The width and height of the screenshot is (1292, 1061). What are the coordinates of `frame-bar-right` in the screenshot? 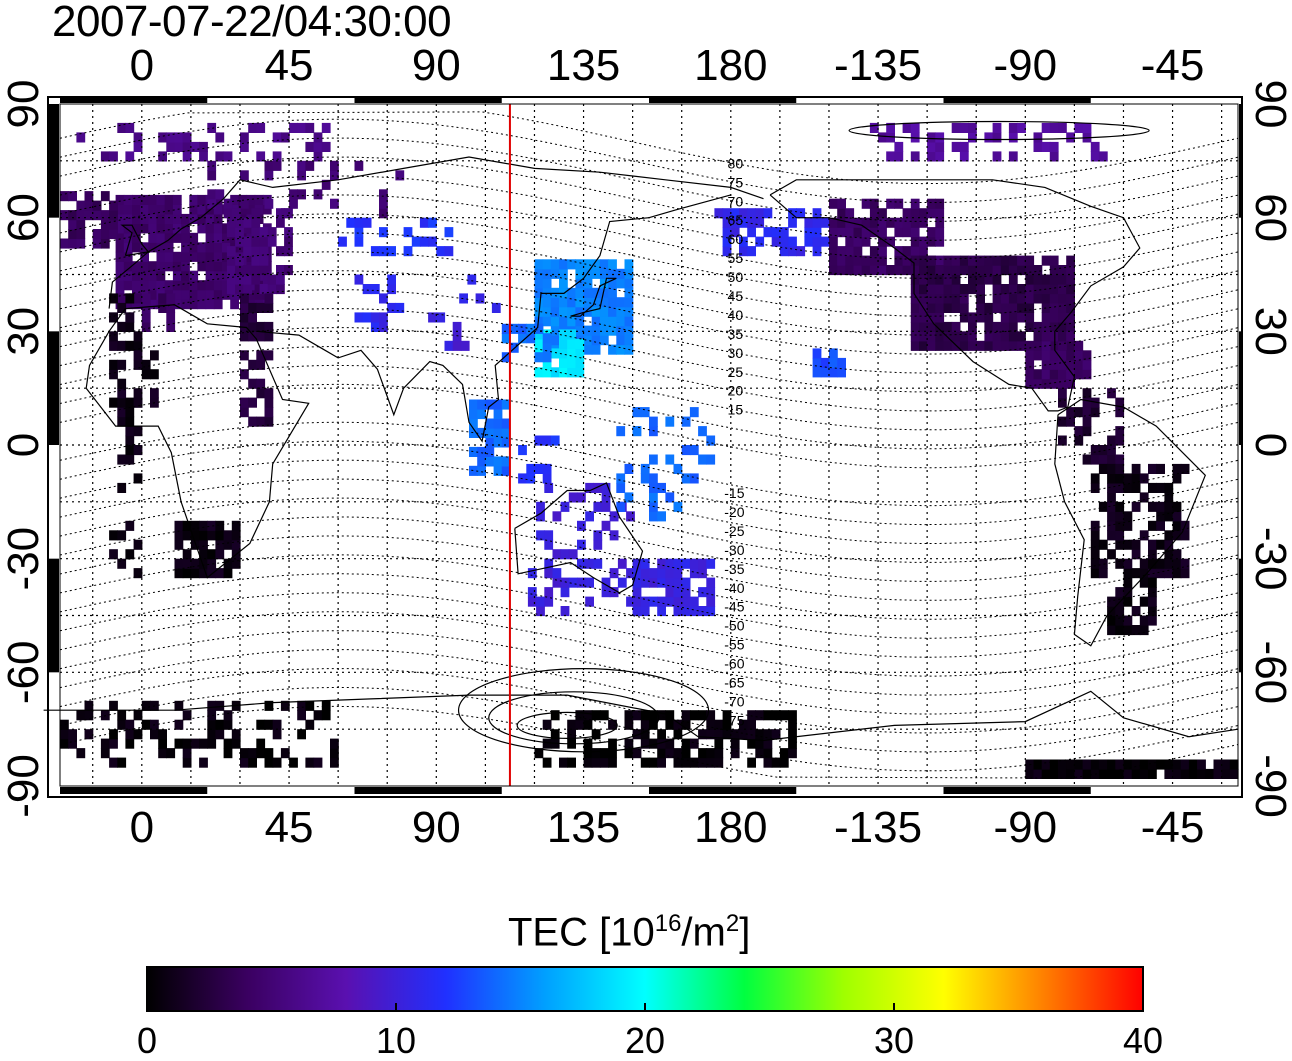 It's located at (1240, 615).